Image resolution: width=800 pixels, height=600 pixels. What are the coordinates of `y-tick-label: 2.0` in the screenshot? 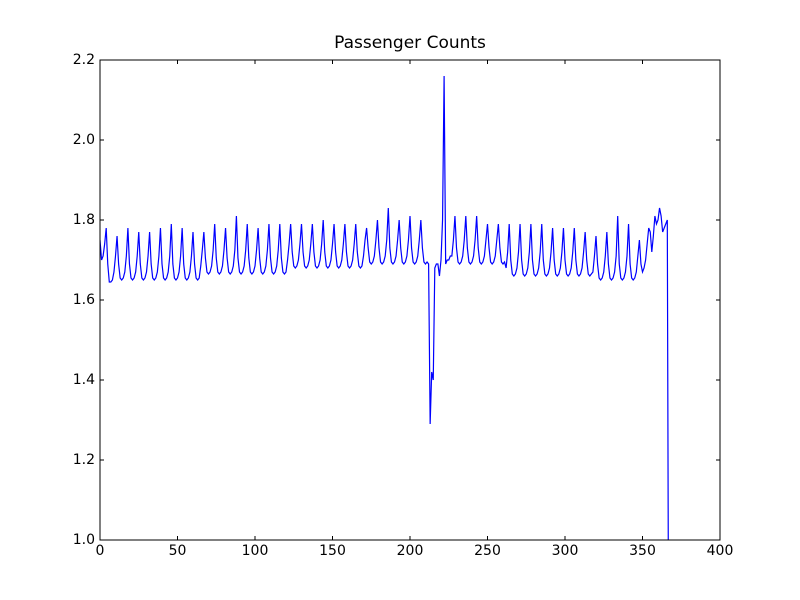 It's located at (84, 140).